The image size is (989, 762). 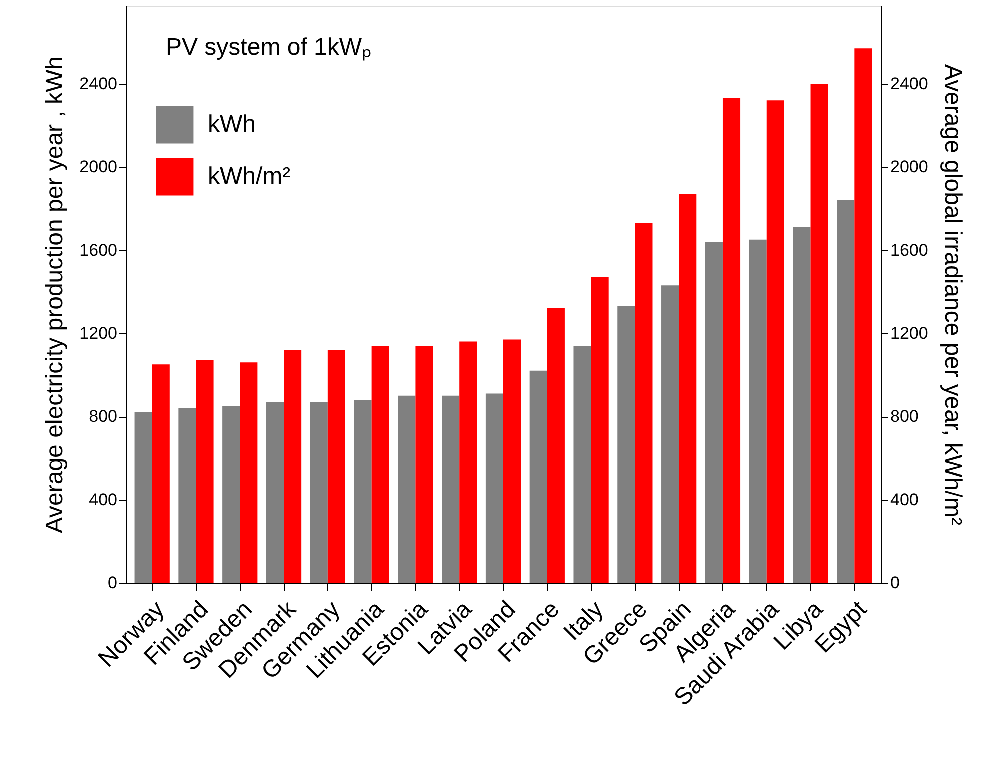 What do you see at coordinates (103, 416) in the screenshot?
I see `y-tick-label: 800` at bounding box center [103, 416].